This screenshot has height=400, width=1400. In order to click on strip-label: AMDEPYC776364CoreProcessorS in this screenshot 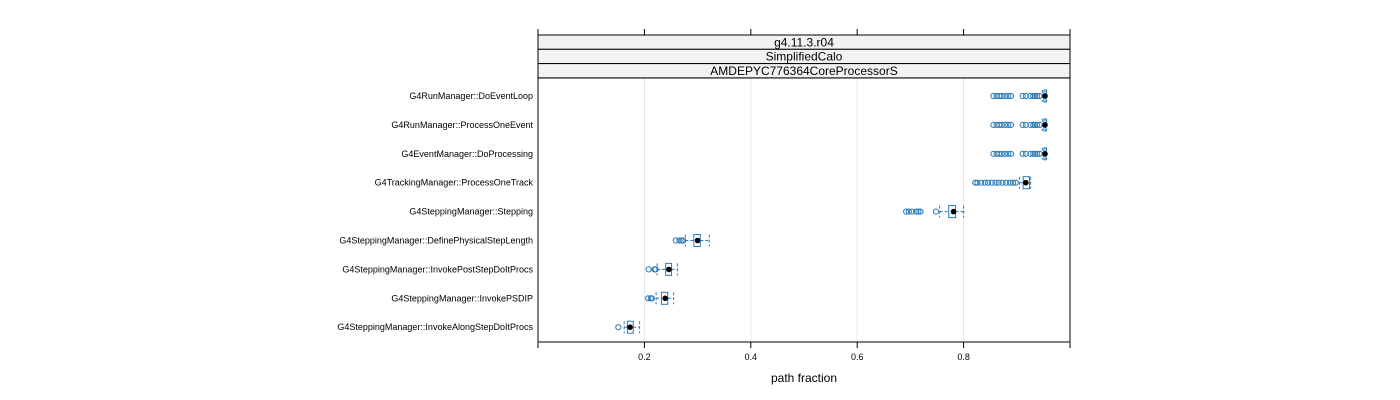, I will do `click(803, 71)`.